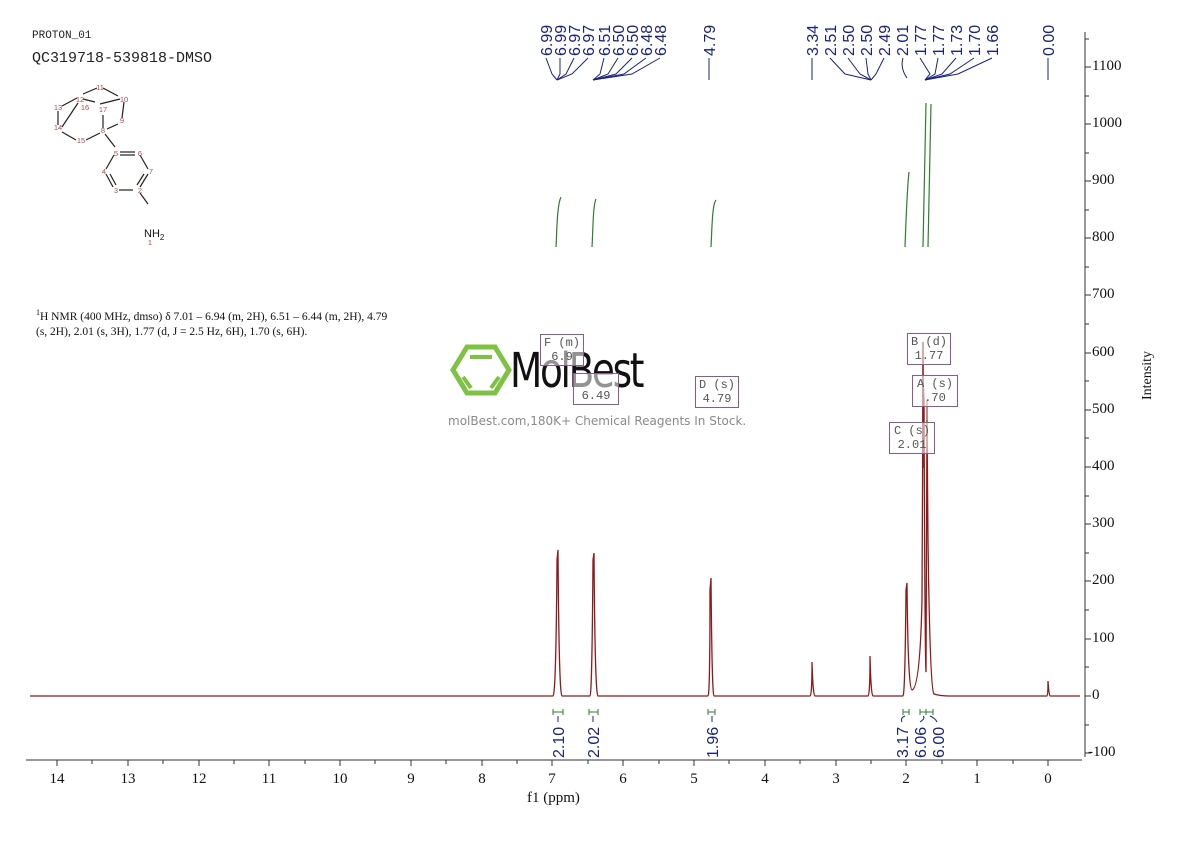 This screenshot has width=1190, height=841. Describe the element at coordinates (58, 127) in the screenshot. I see `atom-label: 14` at that location.